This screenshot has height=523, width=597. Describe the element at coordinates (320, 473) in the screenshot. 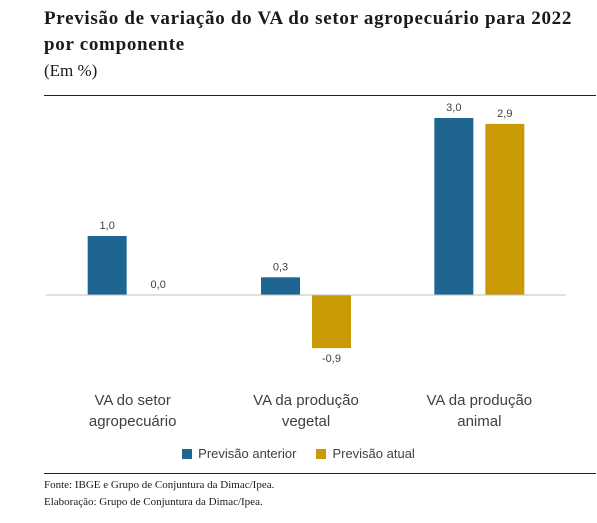

I see `bottom-divider` at that location.